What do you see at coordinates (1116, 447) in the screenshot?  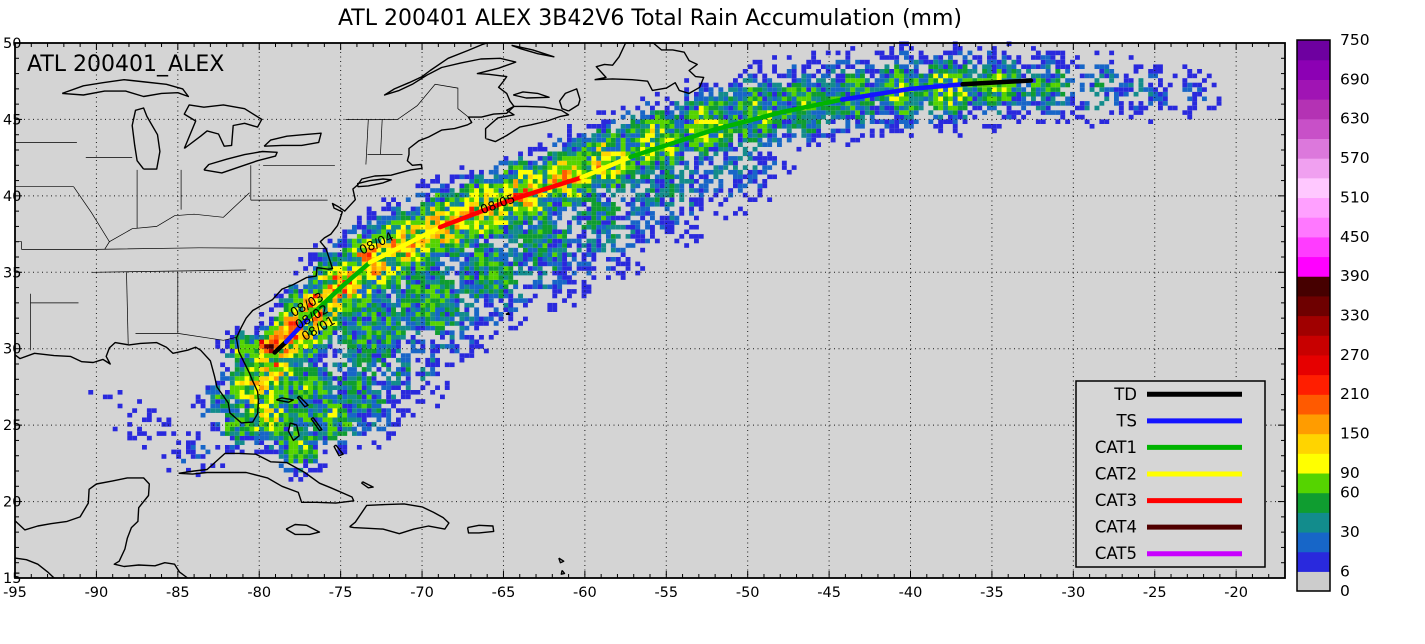 I see `legend-label-CAT1: CAT1` at bounding box center [1116, 447].